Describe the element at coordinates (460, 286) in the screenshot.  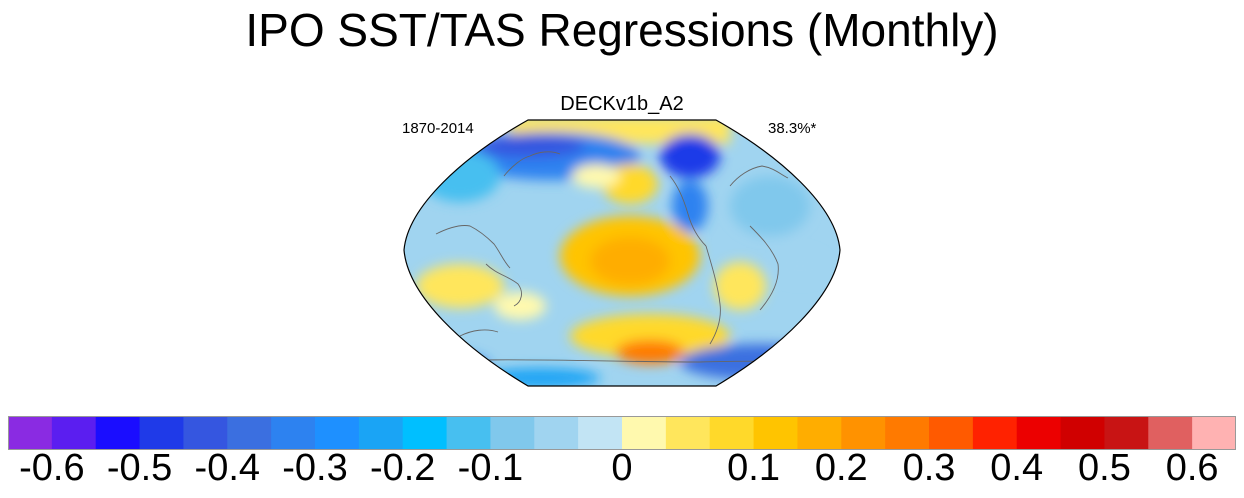
I see `indian-ocean-region` at that location.